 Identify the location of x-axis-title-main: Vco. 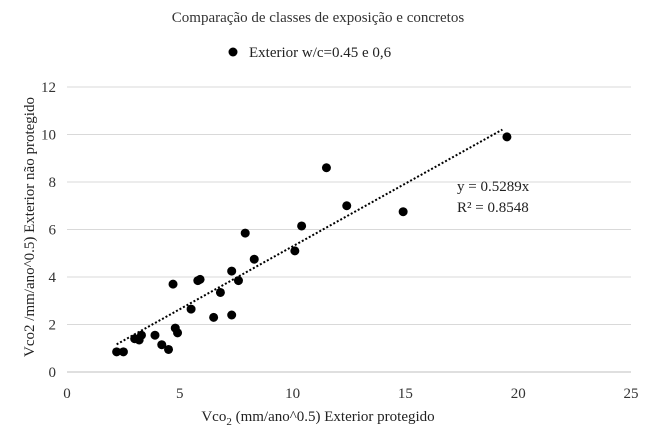
(213, 417).